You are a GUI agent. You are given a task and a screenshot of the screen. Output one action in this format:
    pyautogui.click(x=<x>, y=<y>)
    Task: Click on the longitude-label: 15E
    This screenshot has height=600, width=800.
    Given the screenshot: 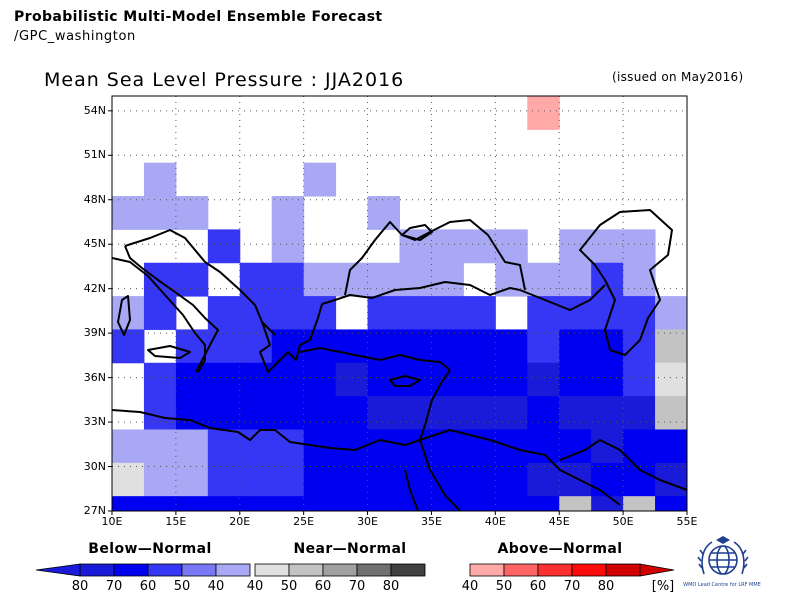 What is the action you would take?
    pyautogui.click(x=176, y=521)
    